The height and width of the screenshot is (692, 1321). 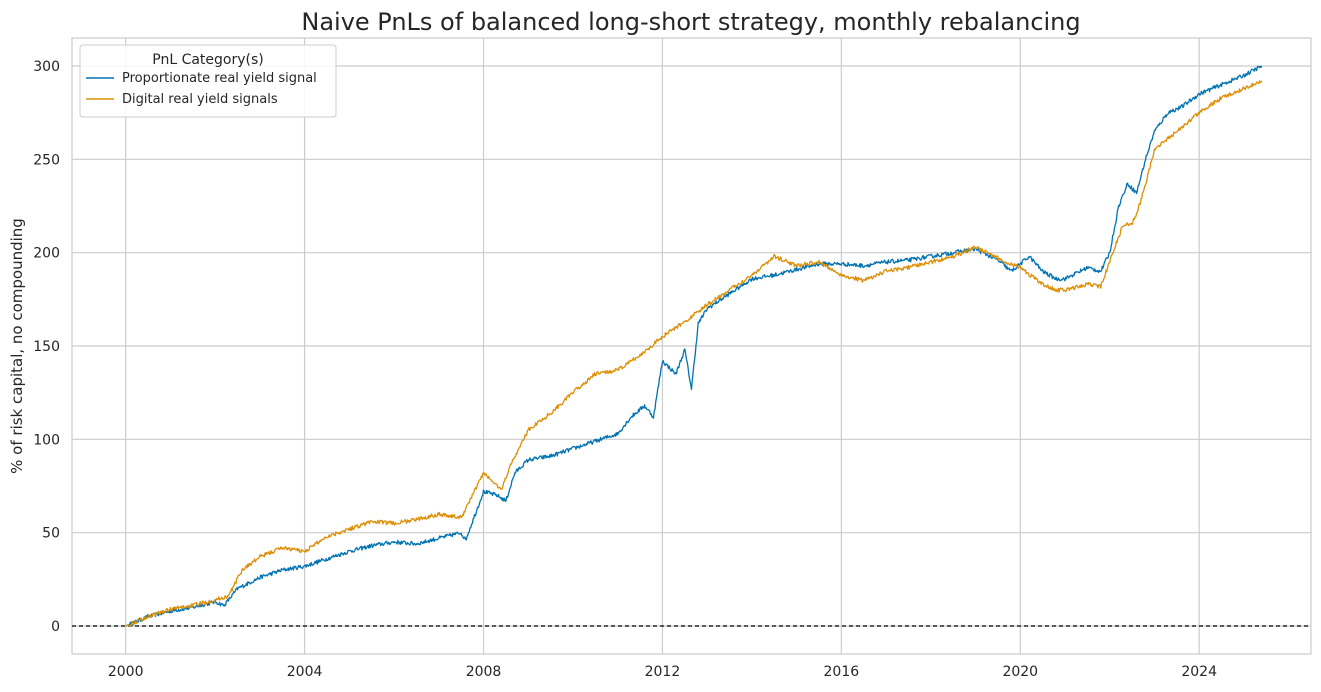 What do you see at coordinates (219, 78) in the screenshot?
I see `legend-label: Proportionate real yield signal` at bounding box center [219, 78].